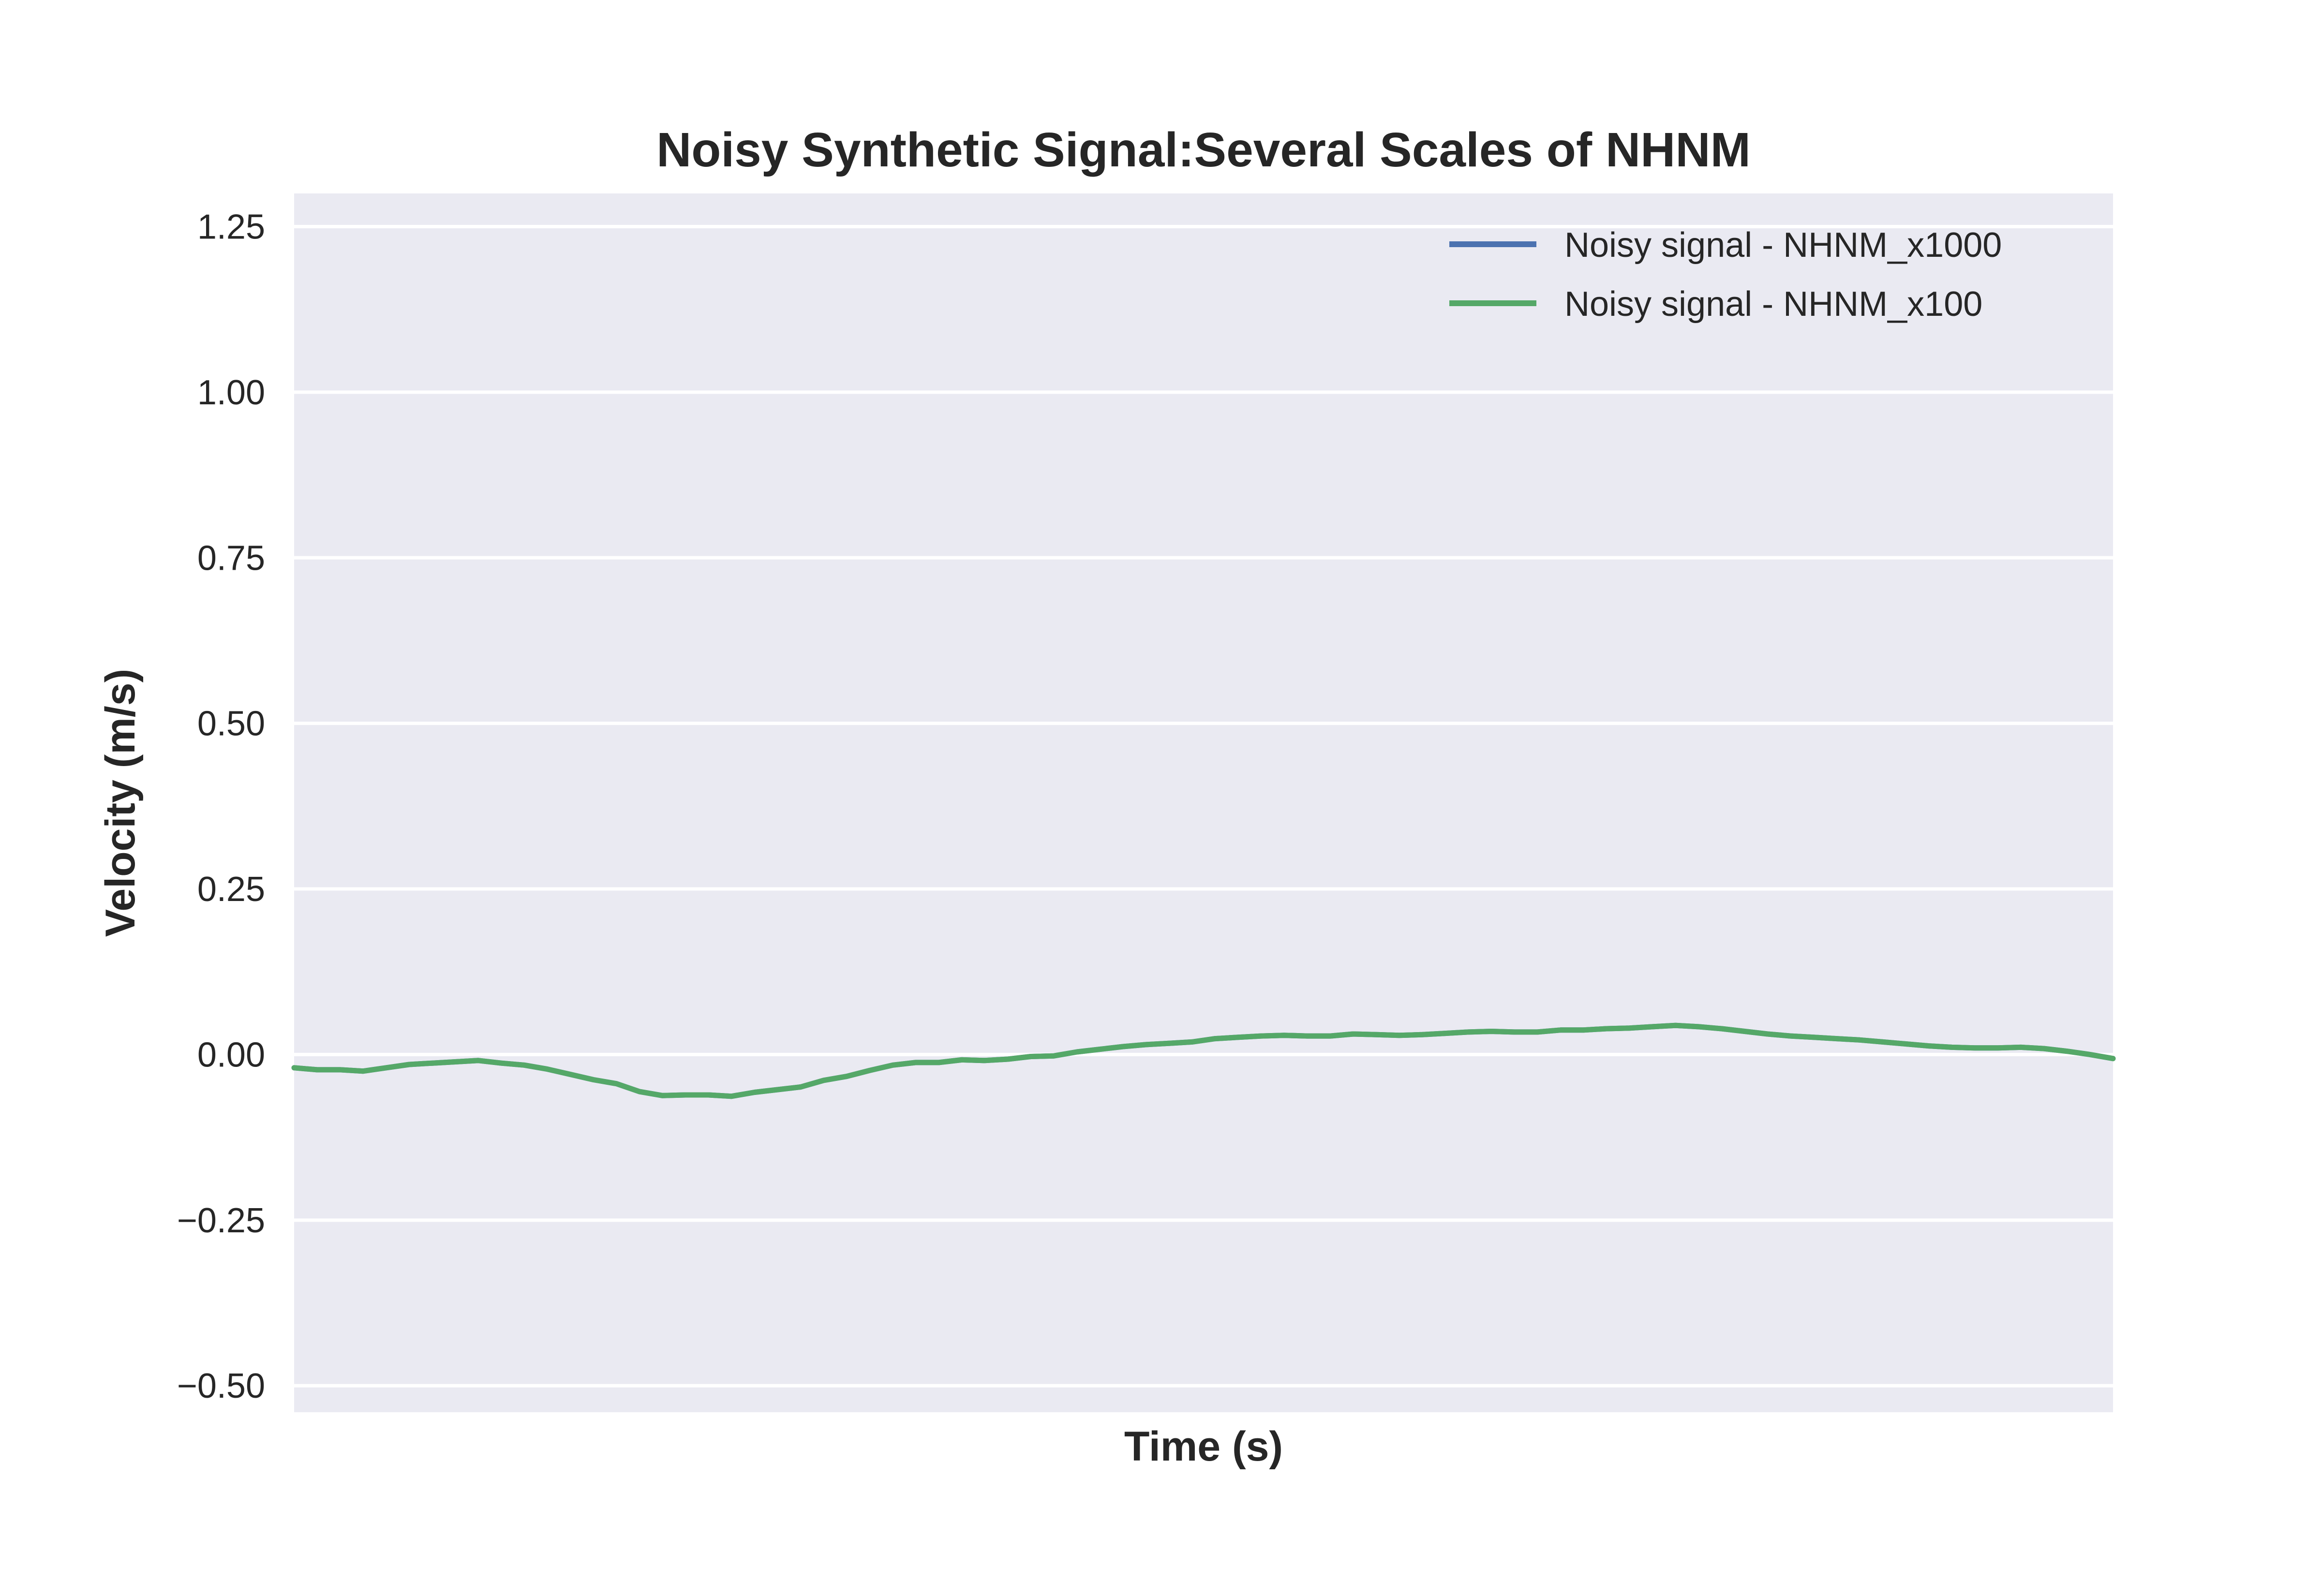 The width and height of the screenshot is (2322, 1596). What do you see at coordinates (1783, 245) in the screenshot?
I see `legend-label-x1000: Noisy signal - NHNM_x1000` at bounding box center [1783, 245].